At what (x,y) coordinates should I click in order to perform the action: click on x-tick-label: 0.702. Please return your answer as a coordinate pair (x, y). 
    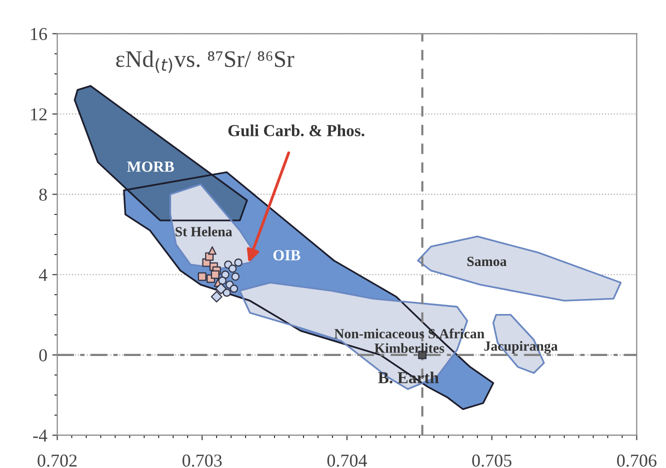
    Looking at the image, I should click on (57, 460).